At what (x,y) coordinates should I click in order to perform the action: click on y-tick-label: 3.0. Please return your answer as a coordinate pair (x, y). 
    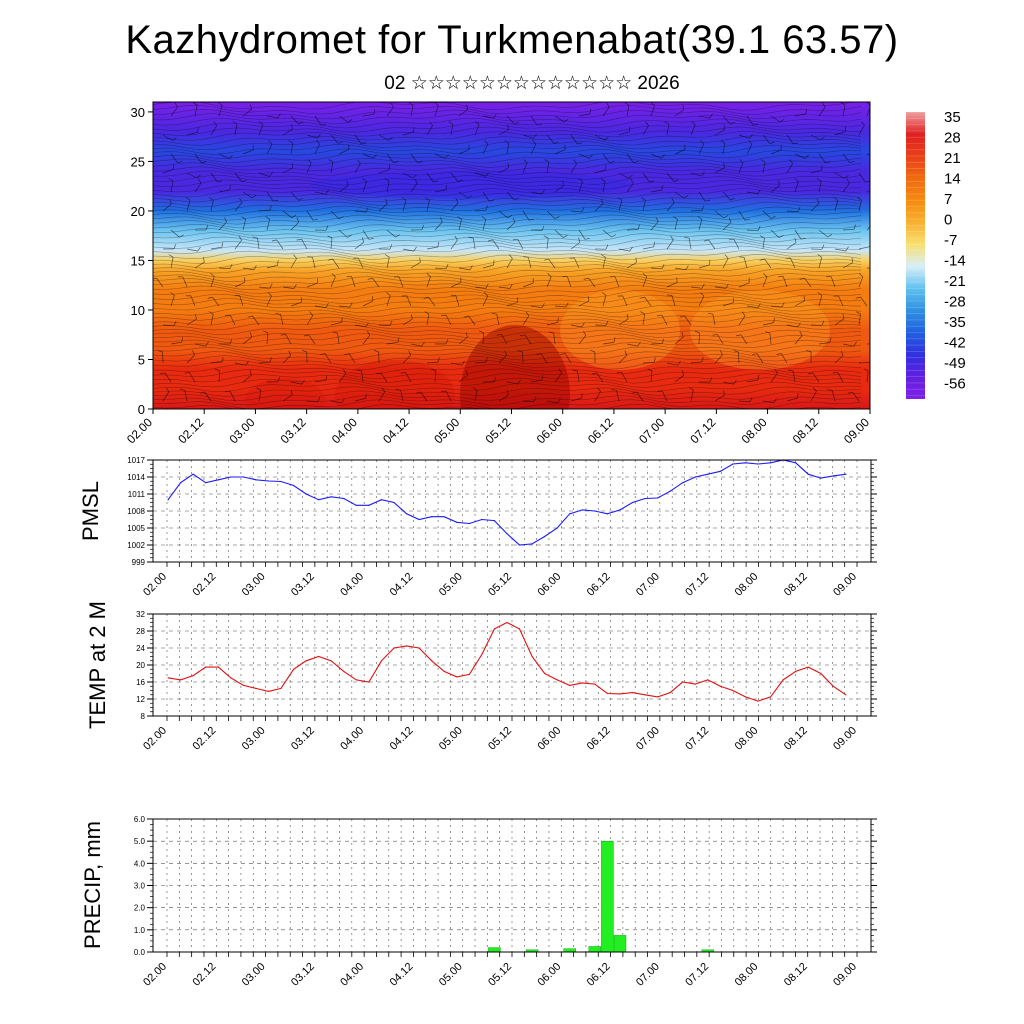
    Looking at the image, I should click on (140, 886).